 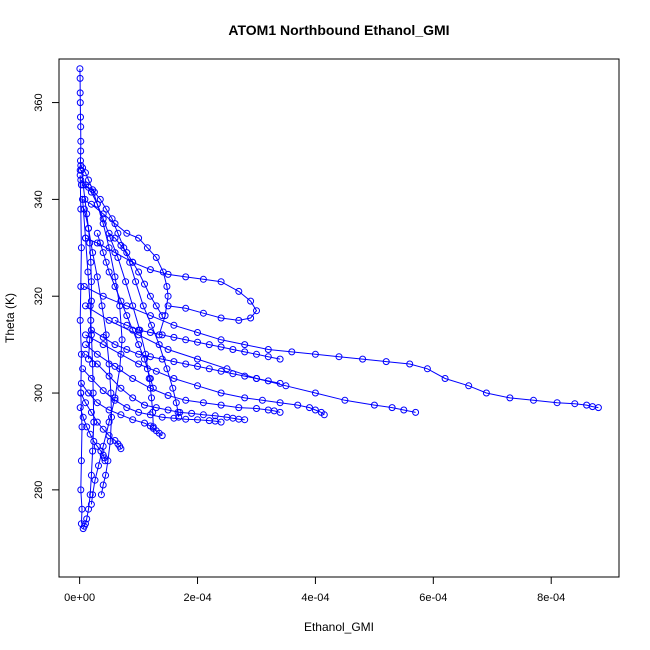 What do you see at coordinates (39, 296) in the screenshot?
I see `y-tick-label: 320` at bounding box center [39, 296].